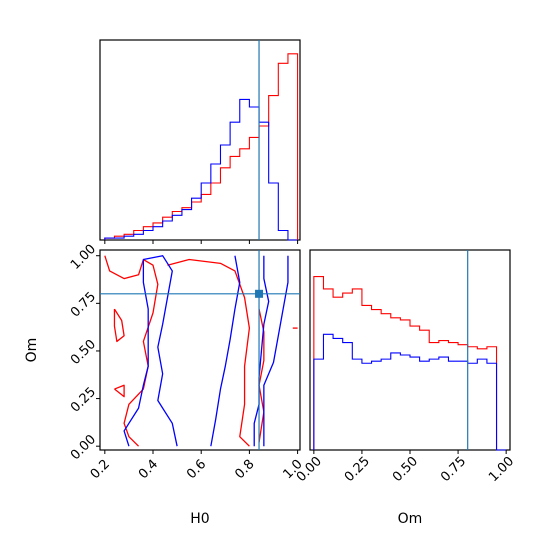 This screenshot has width=550, height=550. I want to click on h0-histogram-frame, so click(200, 140).